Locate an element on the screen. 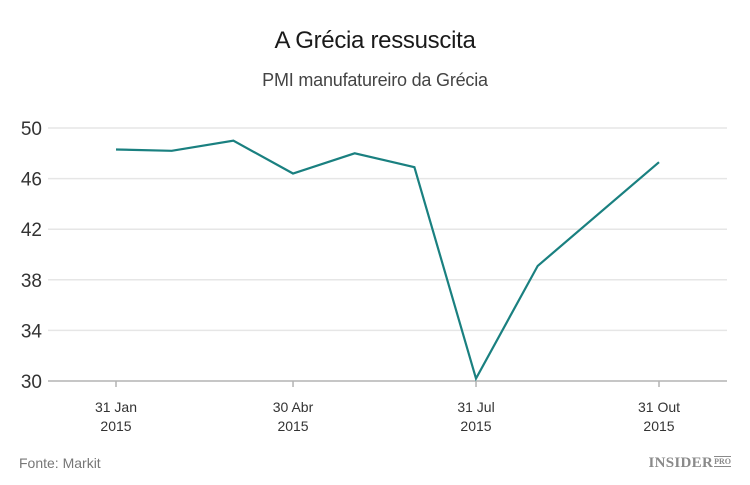  y-tick-label: 34 is located at coordinates (32, 331).